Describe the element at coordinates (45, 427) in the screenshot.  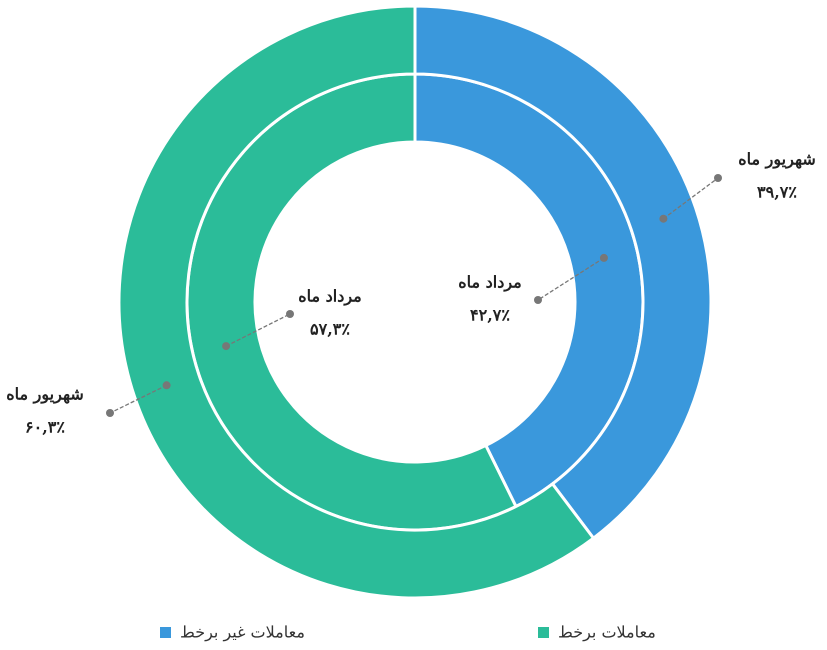
I see `data-label-value: ۶۰,۳٪` at that location.